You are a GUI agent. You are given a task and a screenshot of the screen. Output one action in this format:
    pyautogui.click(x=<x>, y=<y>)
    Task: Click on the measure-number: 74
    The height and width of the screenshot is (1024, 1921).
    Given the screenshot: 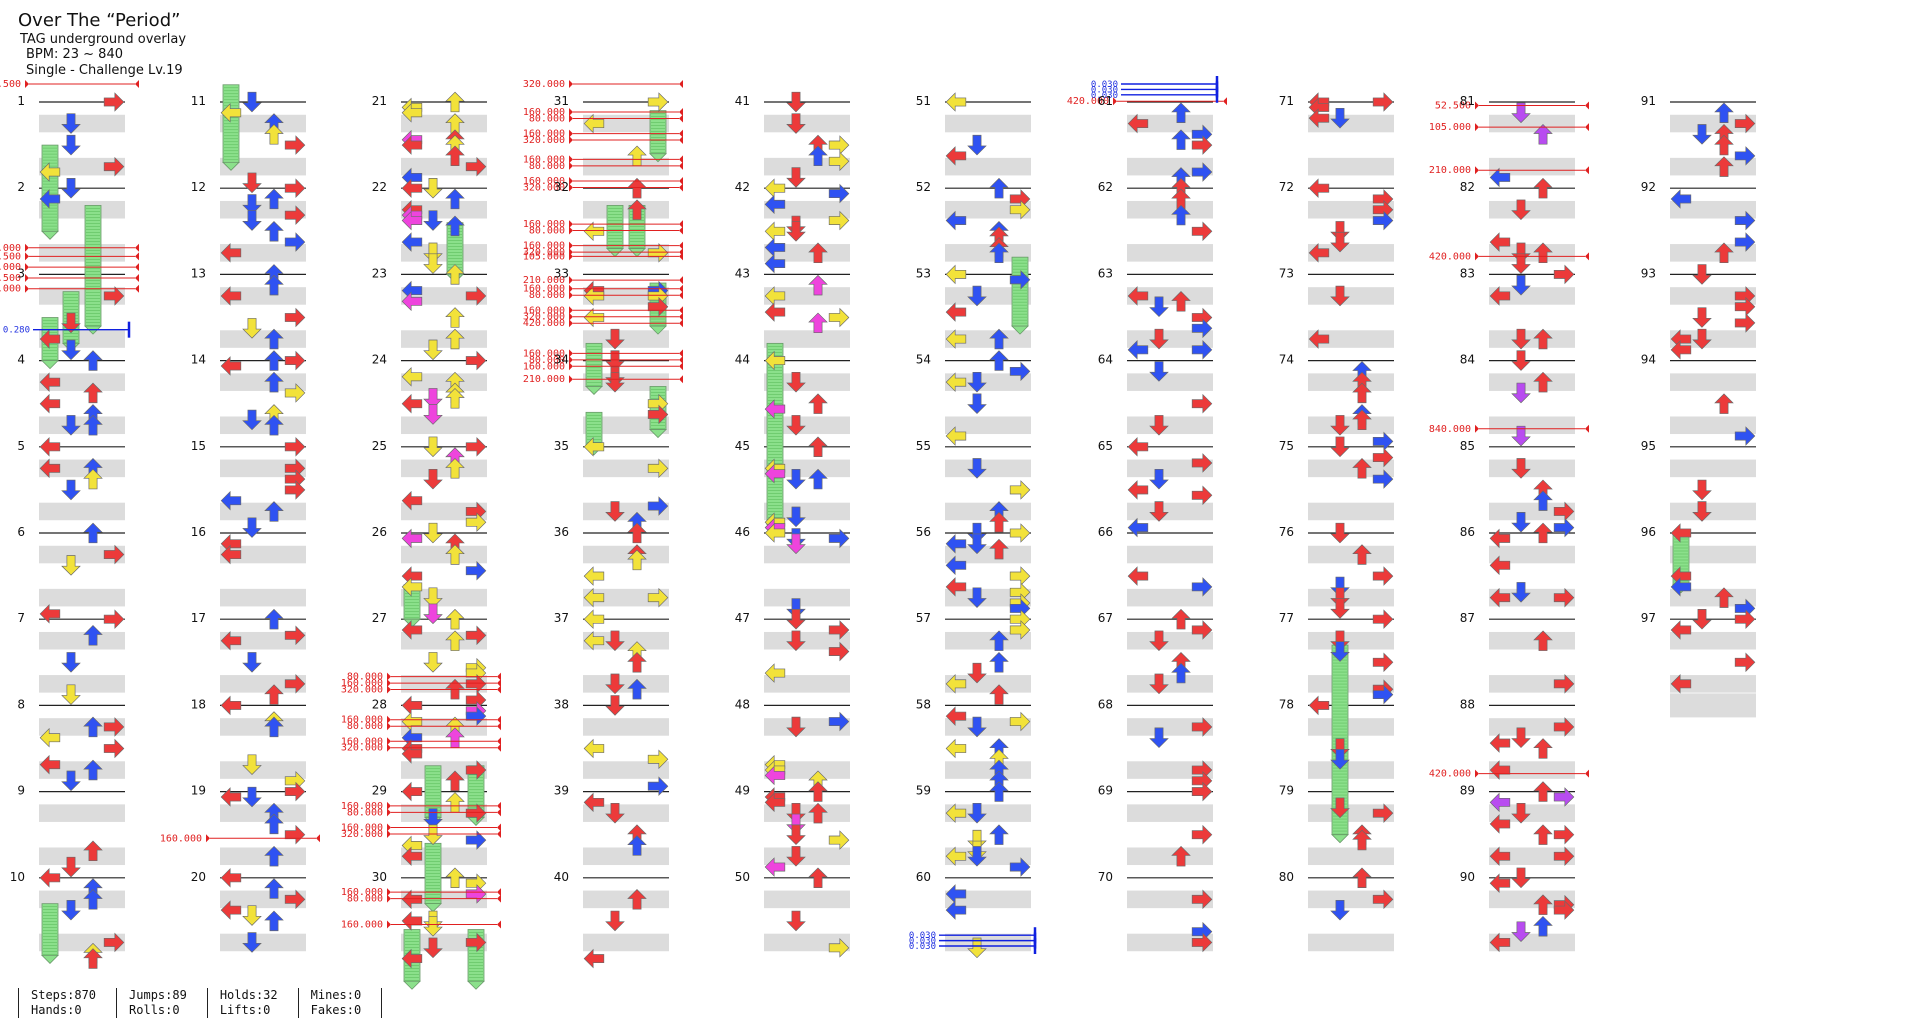 What is the action you would take?
    pyautogui.click(x=1286, y=360)
    